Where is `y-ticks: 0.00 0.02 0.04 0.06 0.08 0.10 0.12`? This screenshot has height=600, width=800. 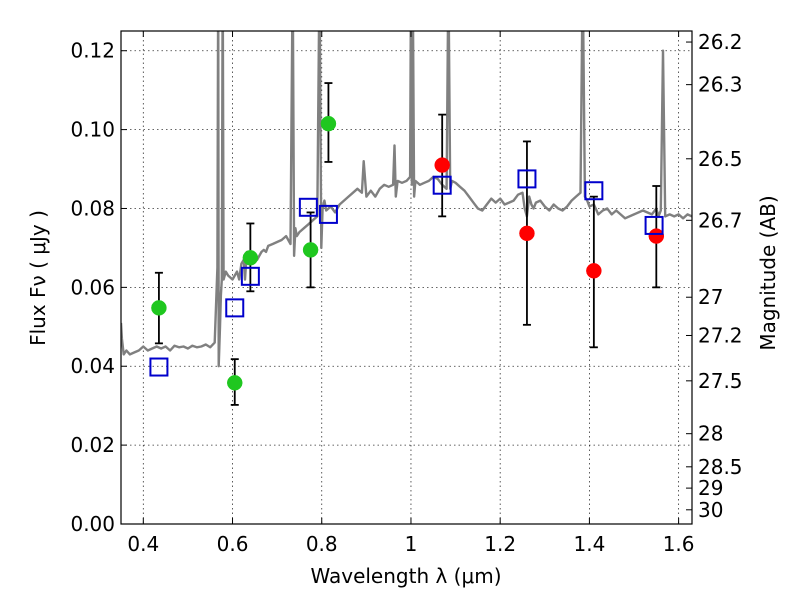
y-ticks: 0.00 0.02 0.04 0.06 0.08 0.10 0.12 is located at coordinates (98, 287).